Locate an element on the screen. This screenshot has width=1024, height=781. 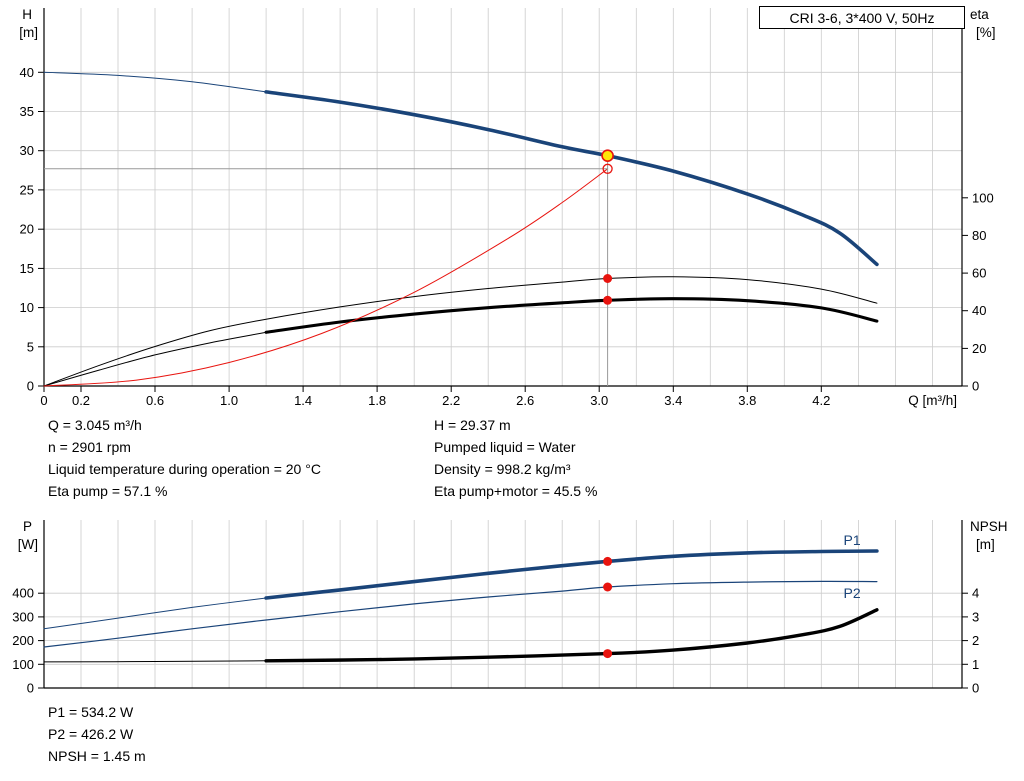
npsh-duty-marker is located at coordinates (608, 654).